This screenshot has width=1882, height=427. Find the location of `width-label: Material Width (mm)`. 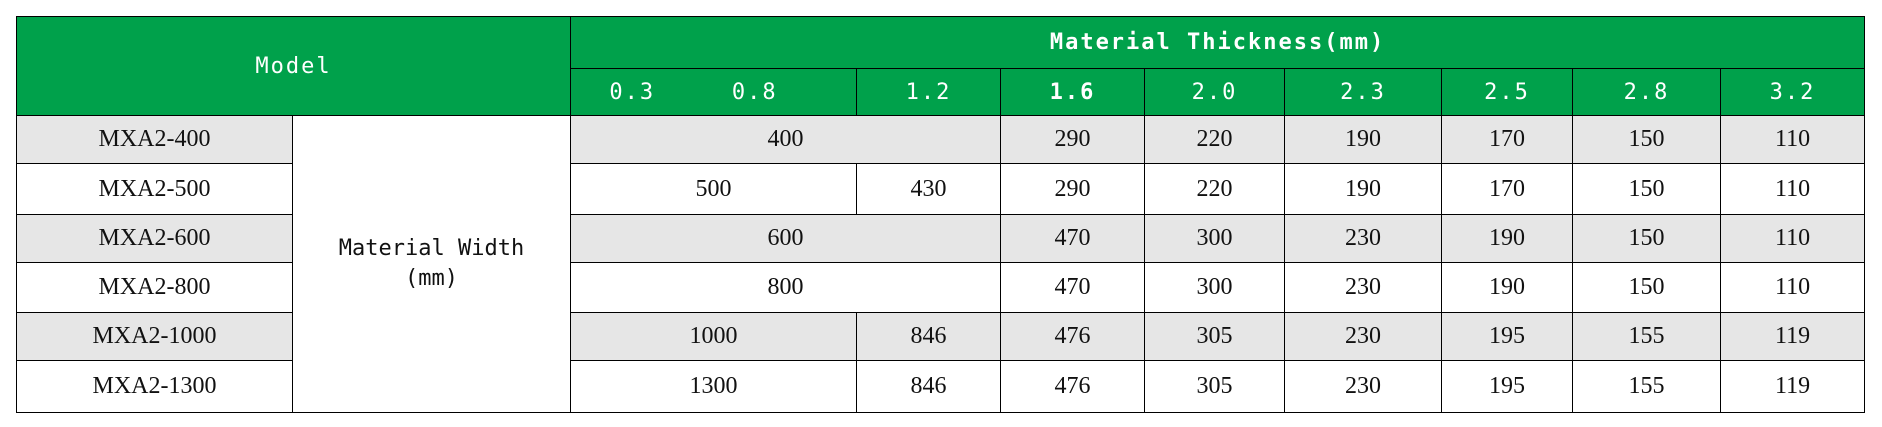

width-label: Material Width (mm) is located at coordinates (431, 264).